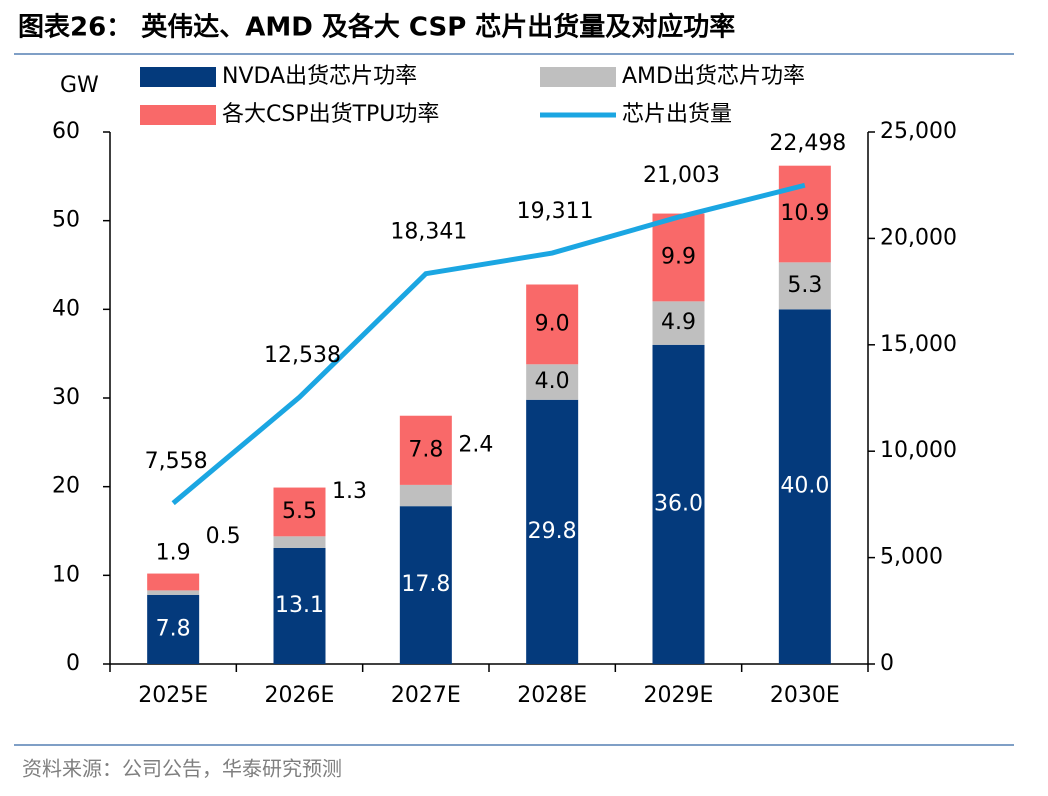 The height and width of the screenshot is (796, 1048). What do you see at coordinates (805, 695) in the screenshot?
I see `x-tick-label: 2030E` at bounding box center [805, 695].